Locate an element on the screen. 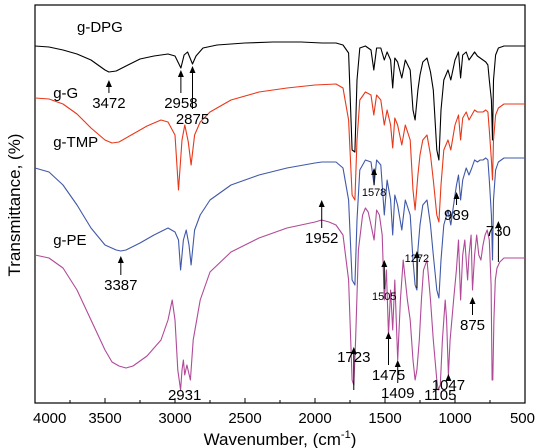 This screenshot has height=448, width=538. annotation-label-1409: 1409 is located at coordinates (397, 393).